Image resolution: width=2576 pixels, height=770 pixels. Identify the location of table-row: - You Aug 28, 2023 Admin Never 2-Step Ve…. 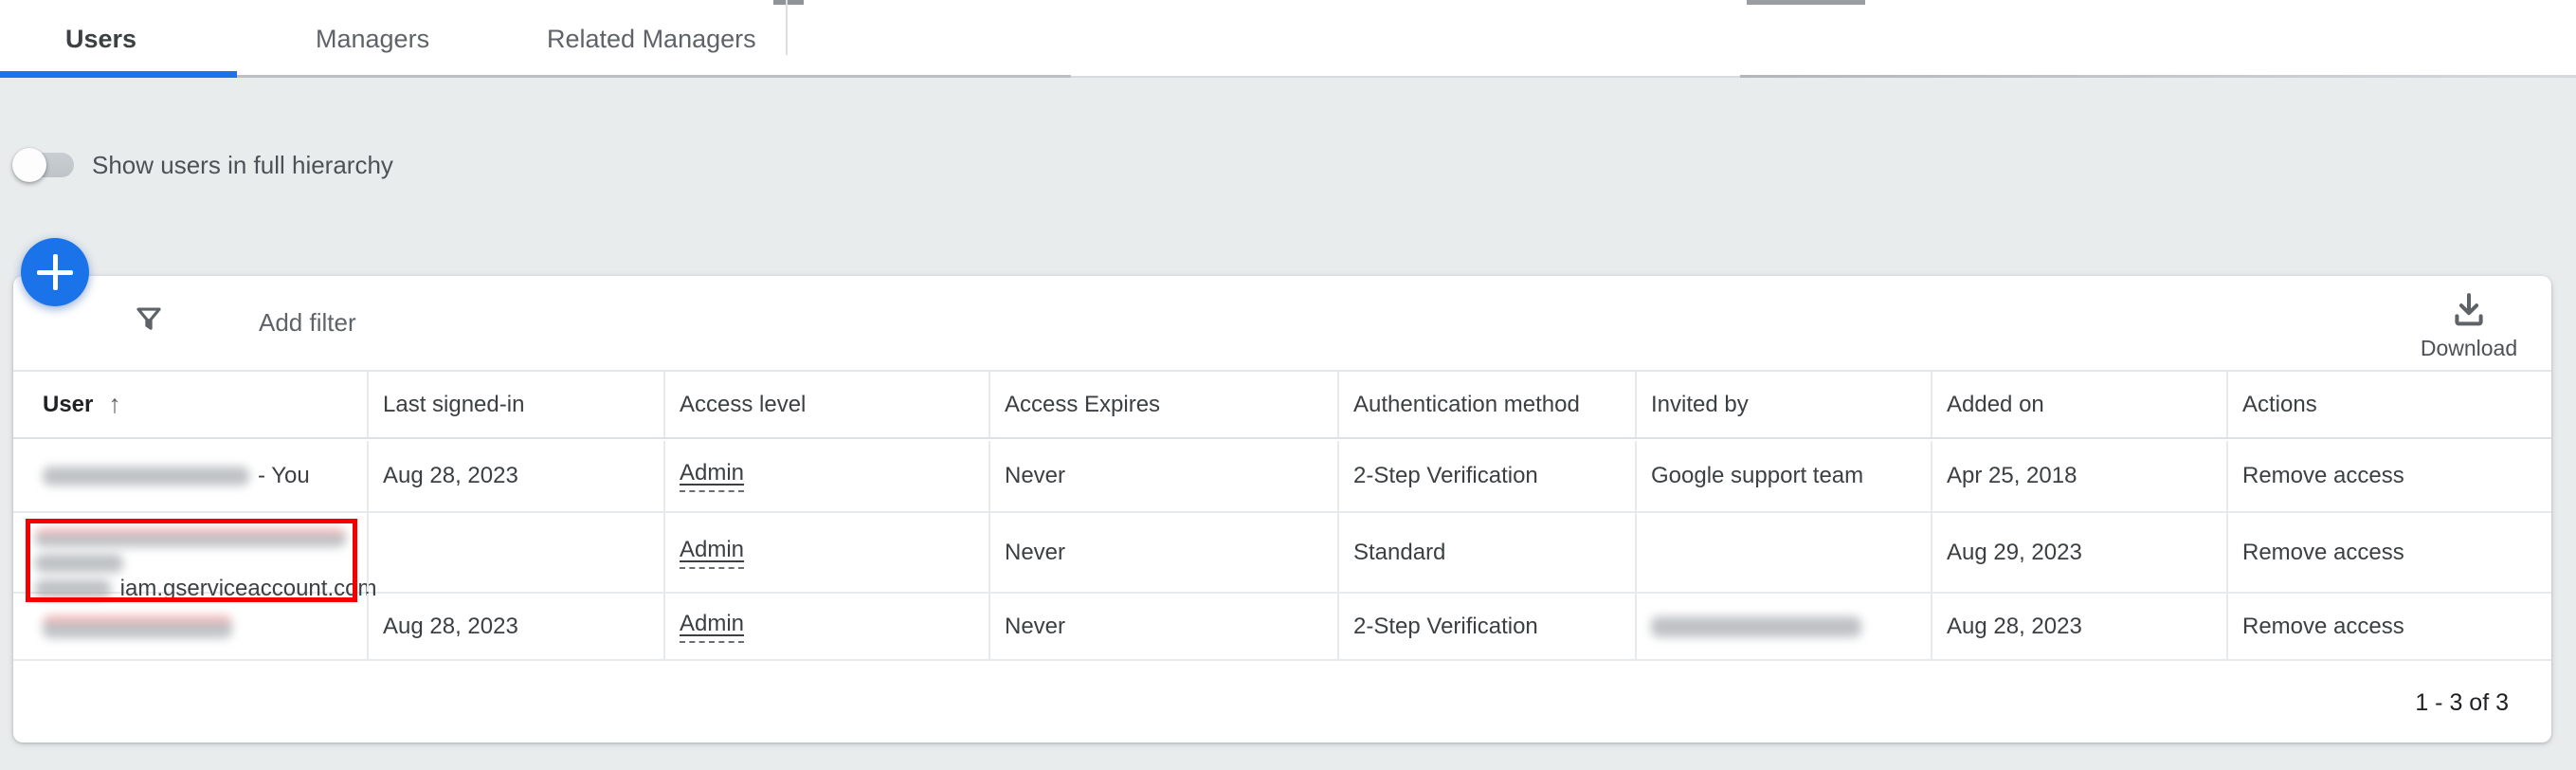
(1282, 477).